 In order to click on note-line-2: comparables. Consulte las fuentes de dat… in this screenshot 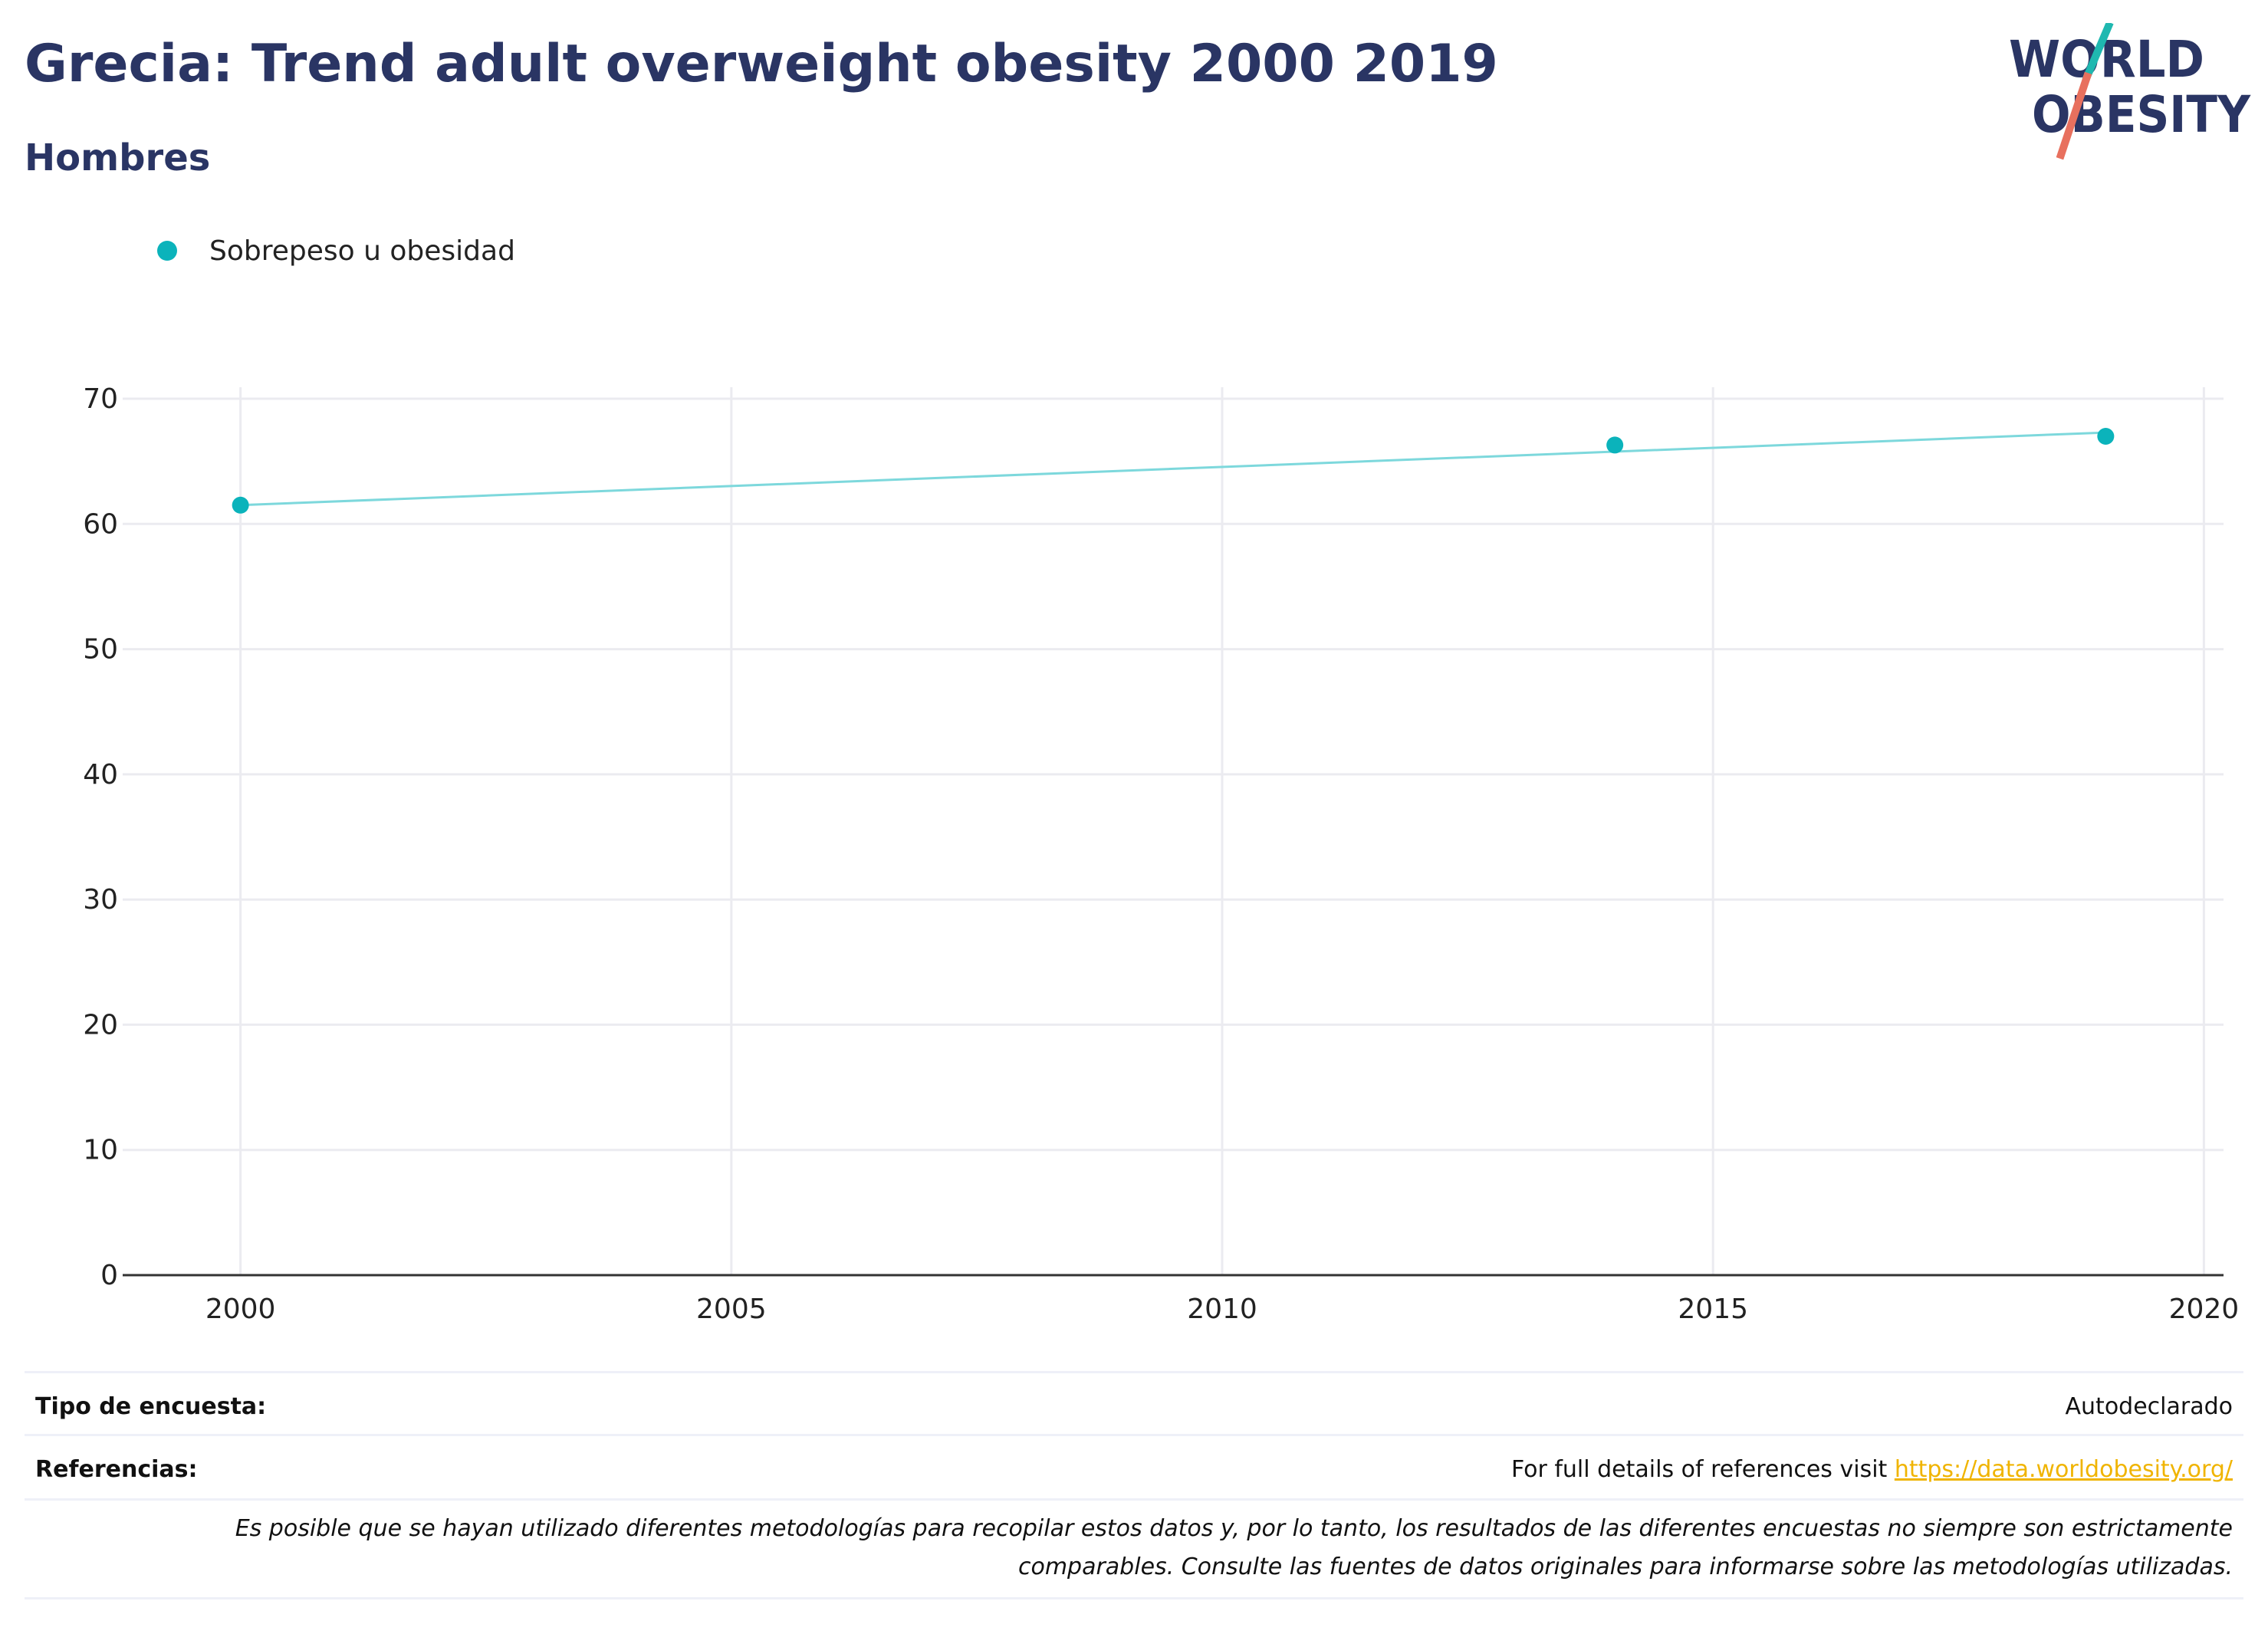, I will do `click(1625, 1567)`.